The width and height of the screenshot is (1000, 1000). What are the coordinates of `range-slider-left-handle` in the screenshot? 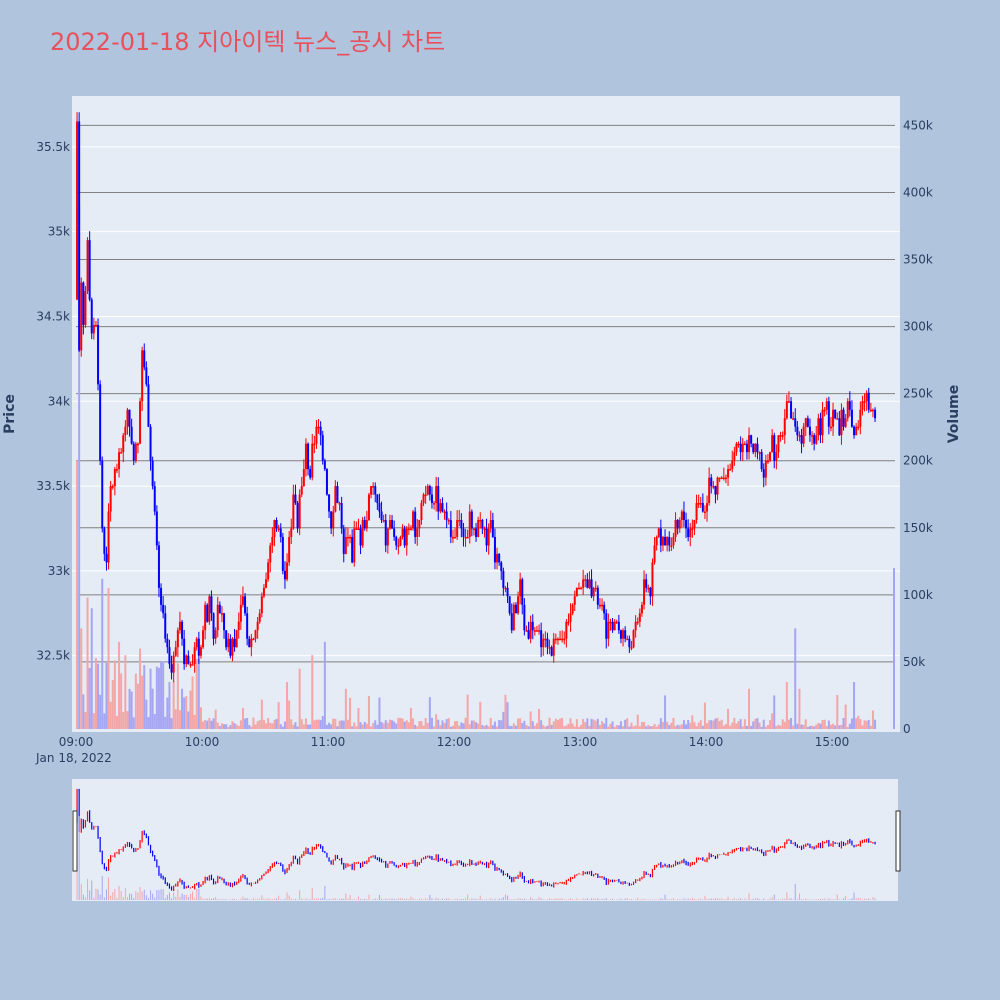 It's located at (75, 841).